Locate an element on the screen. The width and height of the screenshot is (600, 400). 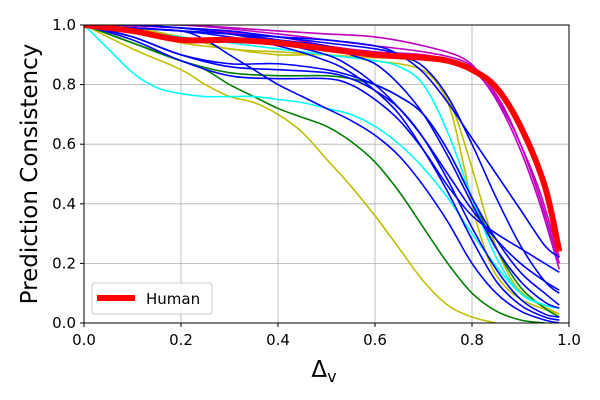
x-tick-label: 0.0 is located at coordinates (84, 340).